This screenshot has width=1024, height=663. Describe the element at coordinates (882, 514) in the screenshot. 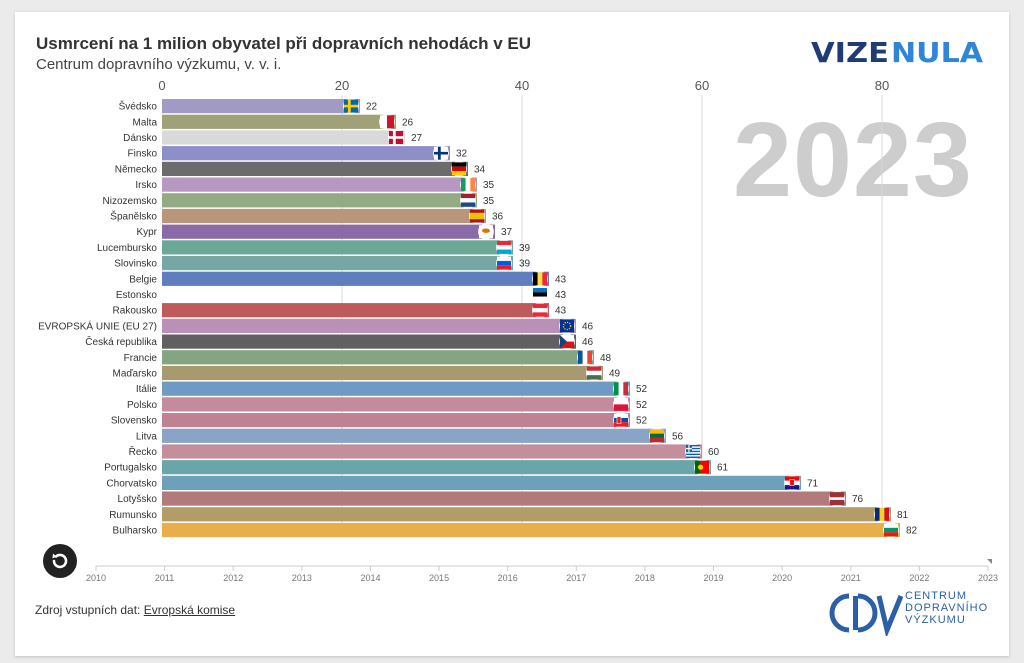

I see `flag-ro-icon` at that location.